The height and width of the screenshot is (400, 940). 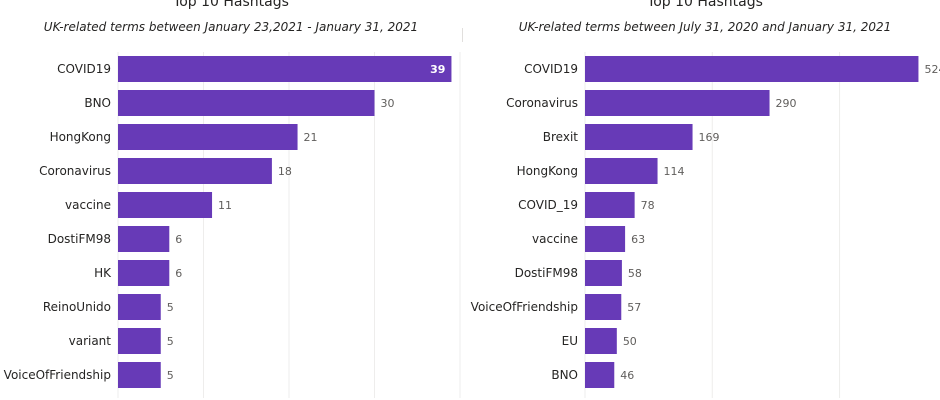 What do you see at coordinates (462, 35) in the screenshot?
I see `chart-divider` at bounding box center [462, 35].